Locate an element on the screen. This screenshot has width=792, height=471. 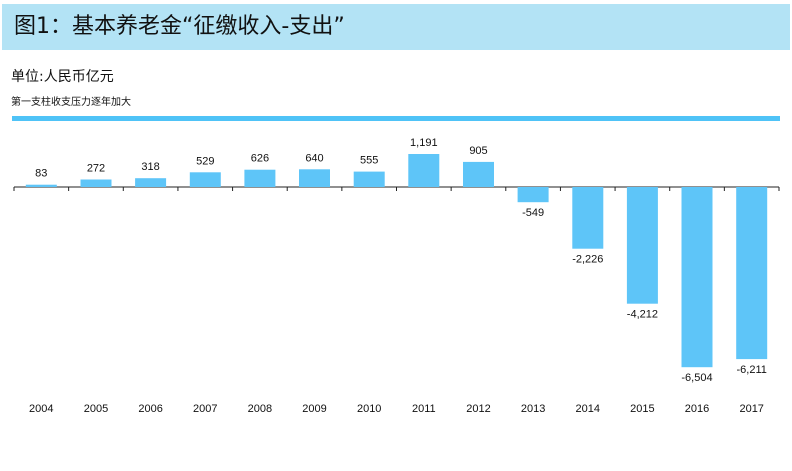
bar-2009 is located at coordinates (314, 178).